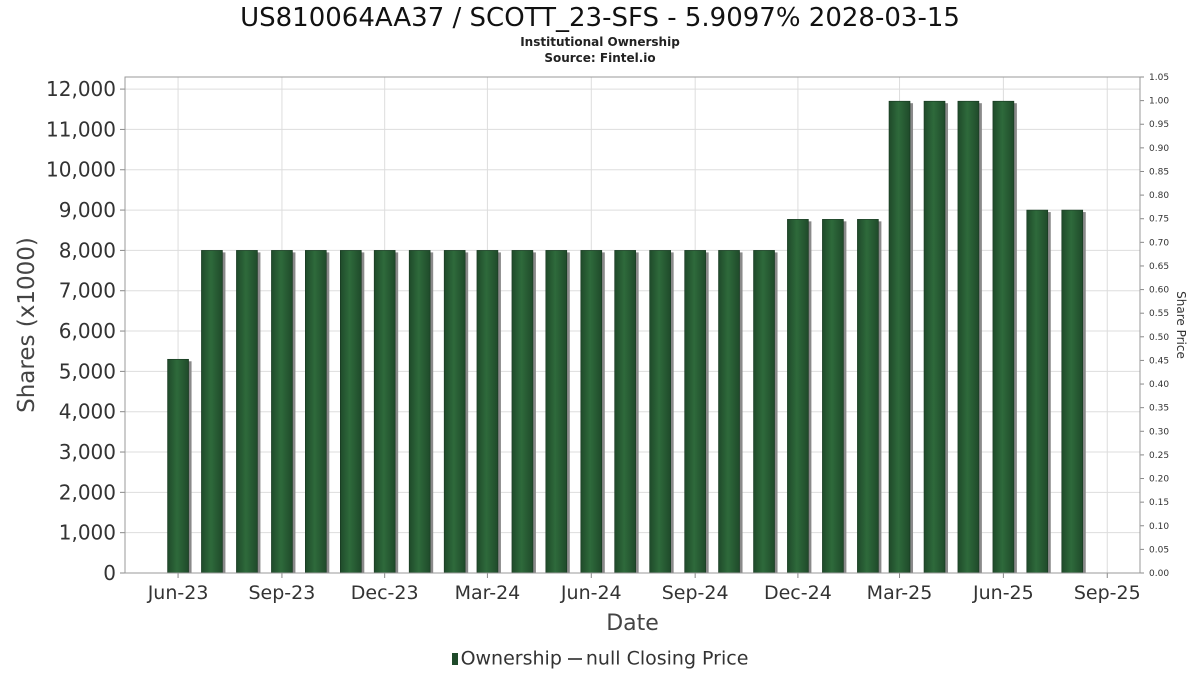 Image resolution: width=1200 pixels, height=675 pixels. Describe the element at coordinates (1159, 125) in the screenshot. I see `y2-tick-label: 0.95` at that location.